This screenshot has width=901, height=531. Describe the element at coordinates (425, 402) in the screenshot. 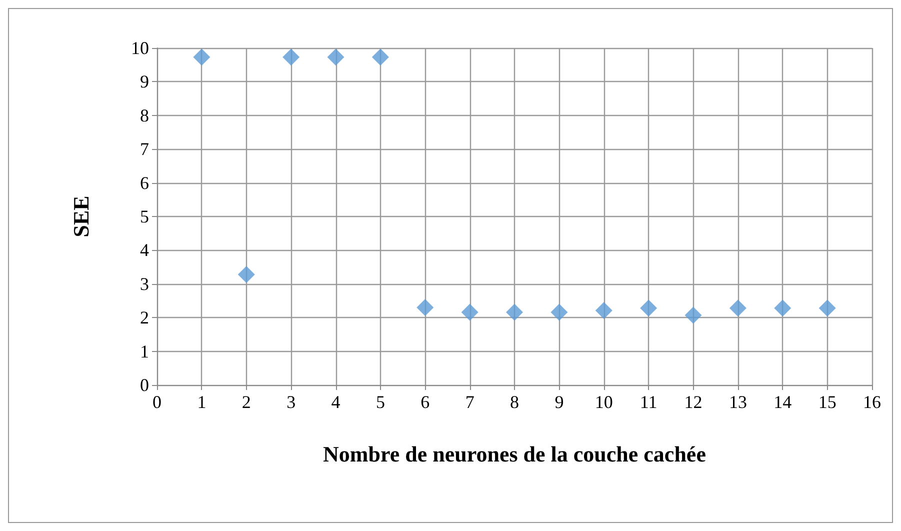

I see `x-tick-label: 6` at that location.